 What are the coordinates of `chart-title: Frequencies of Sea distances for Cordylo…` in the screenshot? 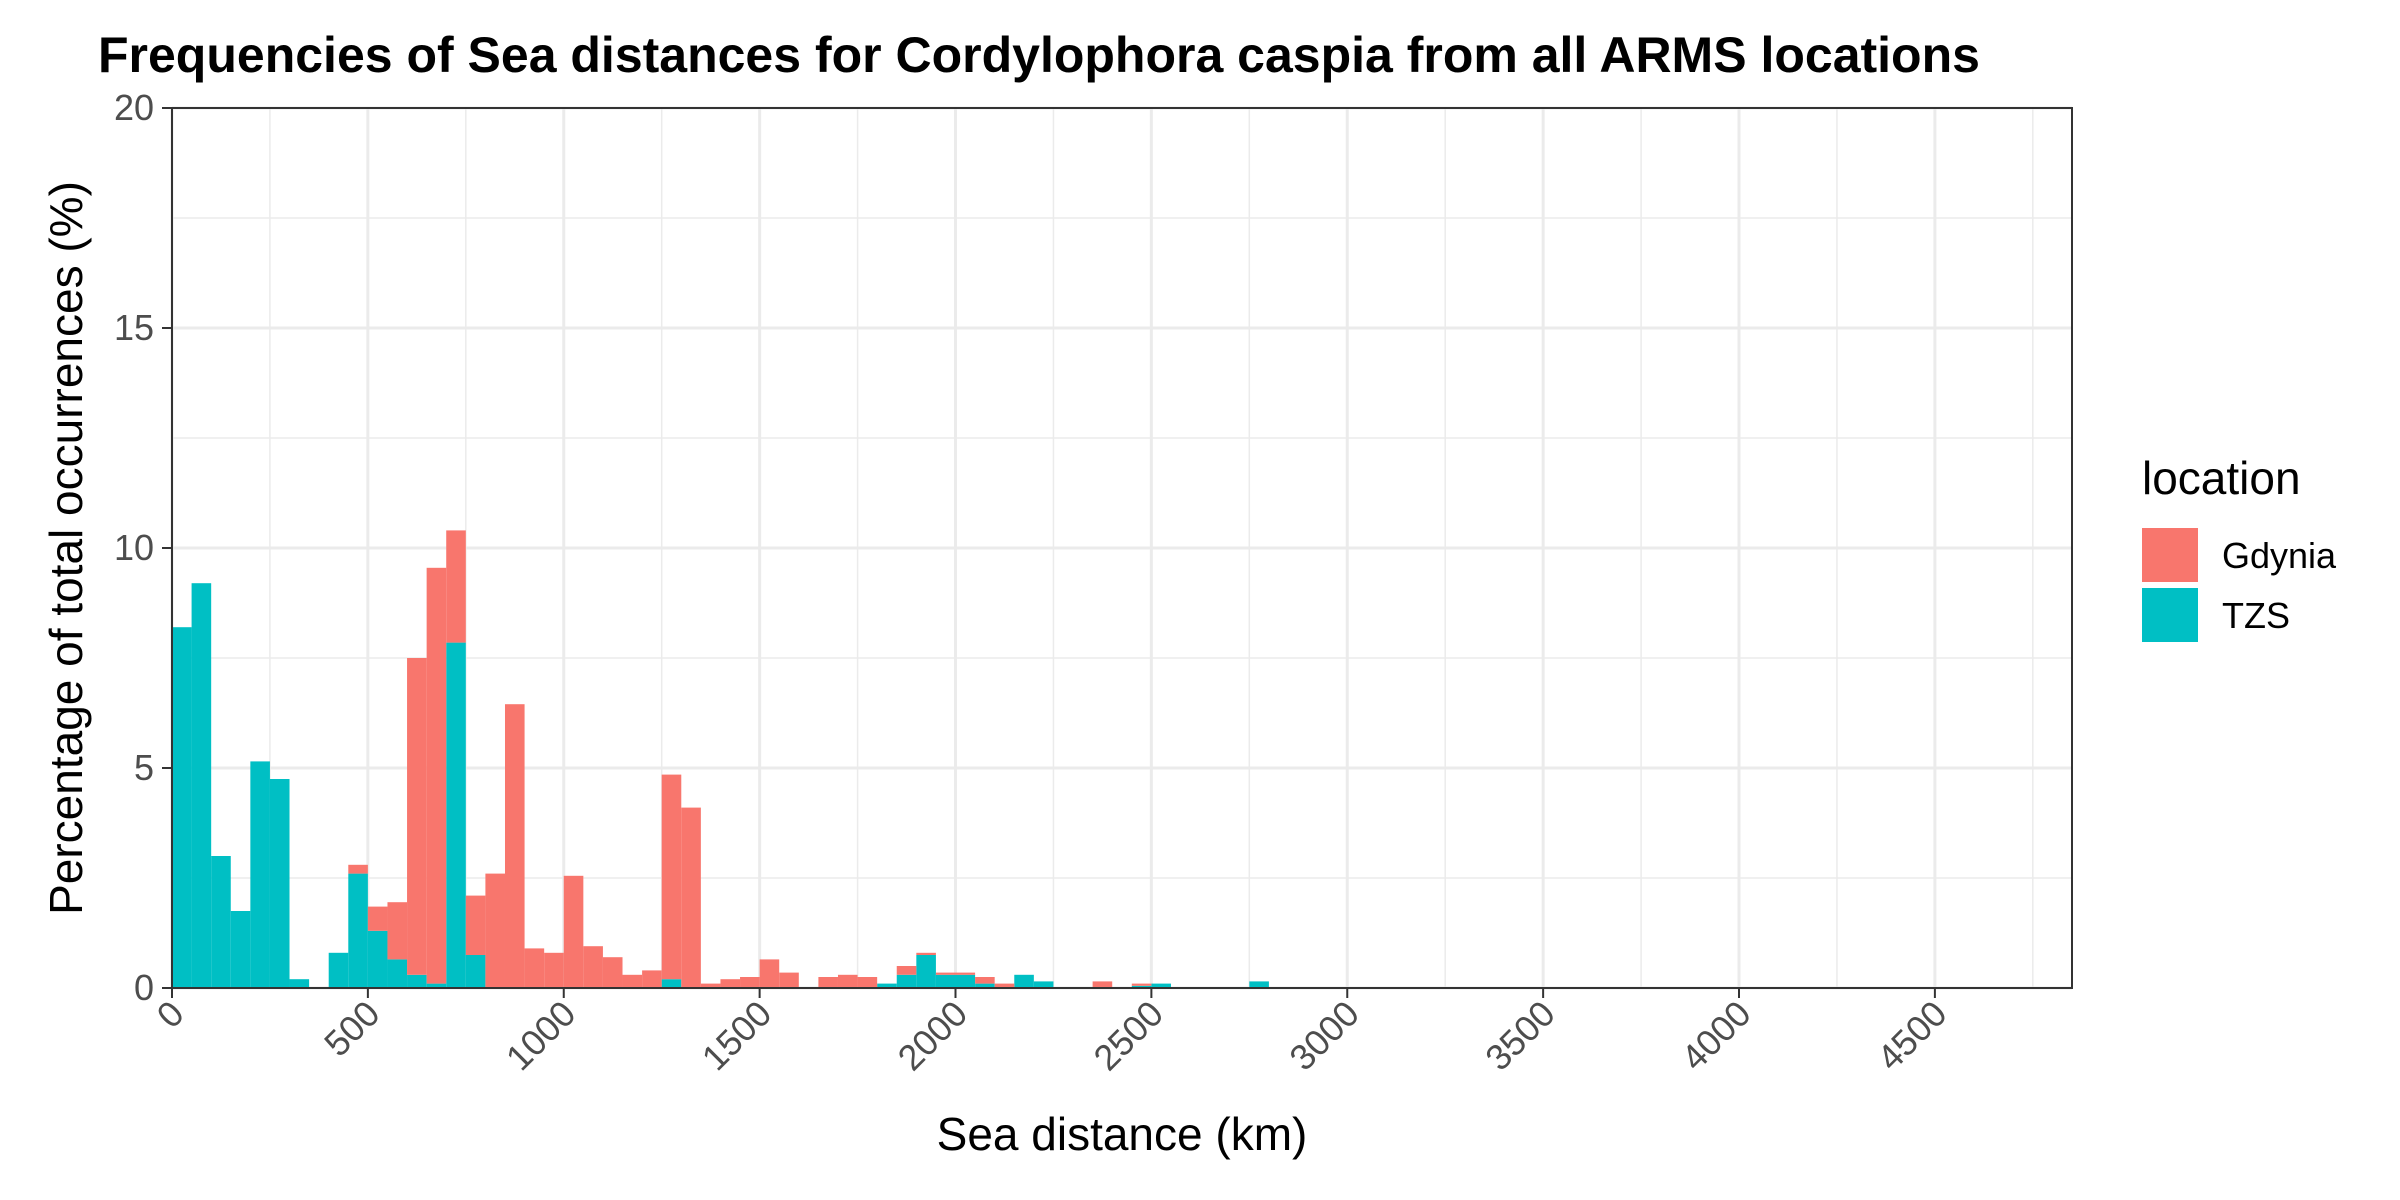 It's located at (1039, 55).